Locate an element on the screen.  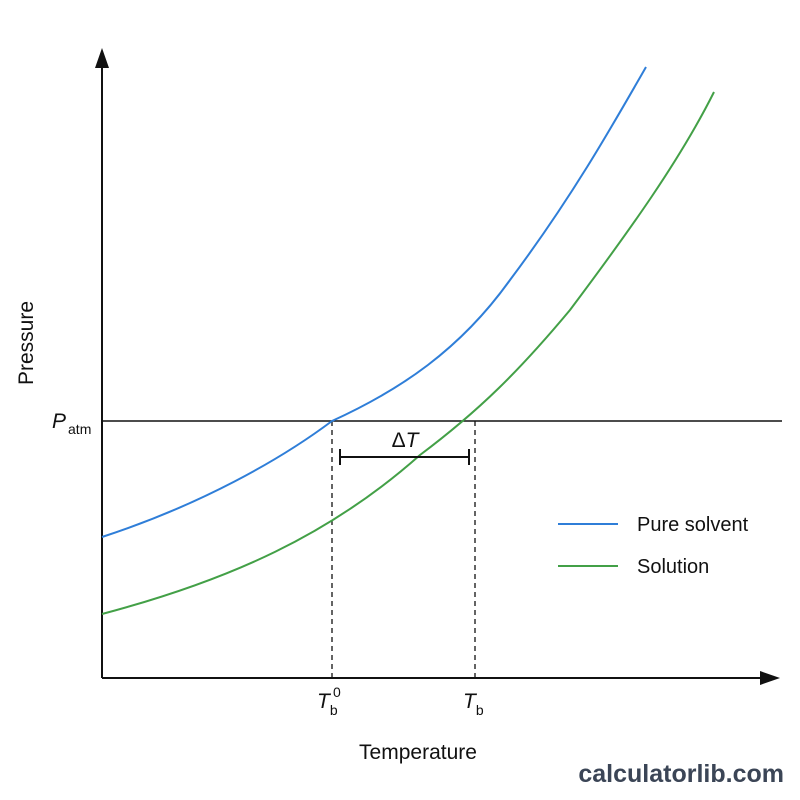
legend-label-solution: Solution is located at coordinates (673, 567).